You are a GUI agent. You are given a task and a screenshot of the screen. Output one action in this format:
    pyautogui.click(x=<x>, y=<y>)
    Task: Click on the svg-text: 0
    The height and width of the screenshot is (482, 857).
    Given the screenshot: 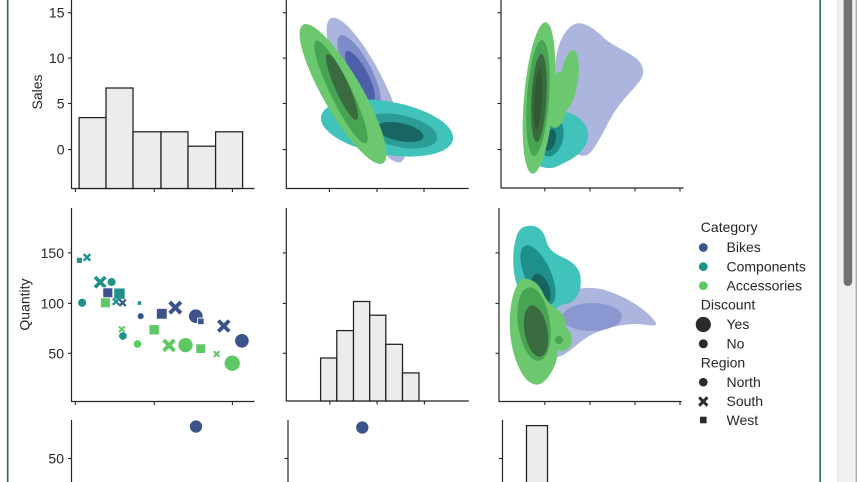 What is the action you would take?
    pyautogui.click(x=61, y=150)
    